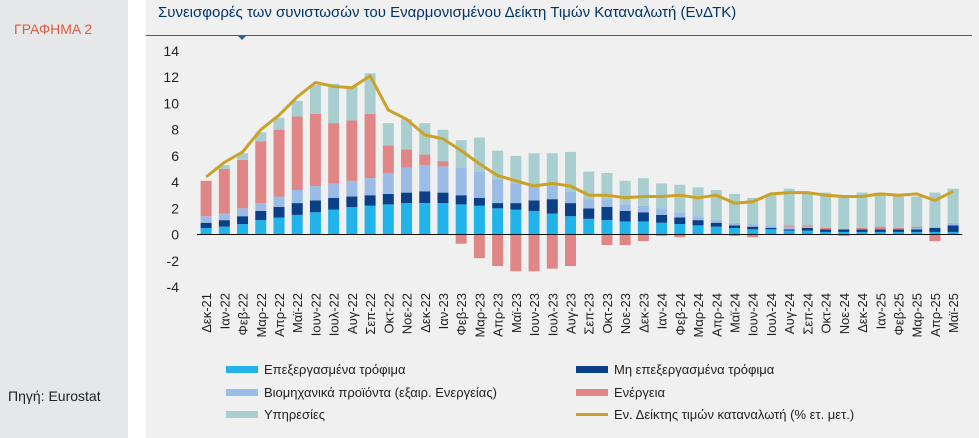  What do you see at coordinates (443, 311) in the screenshot?
I see `x-tick-label: Ιαν-23` at bounding box center [443, 311].